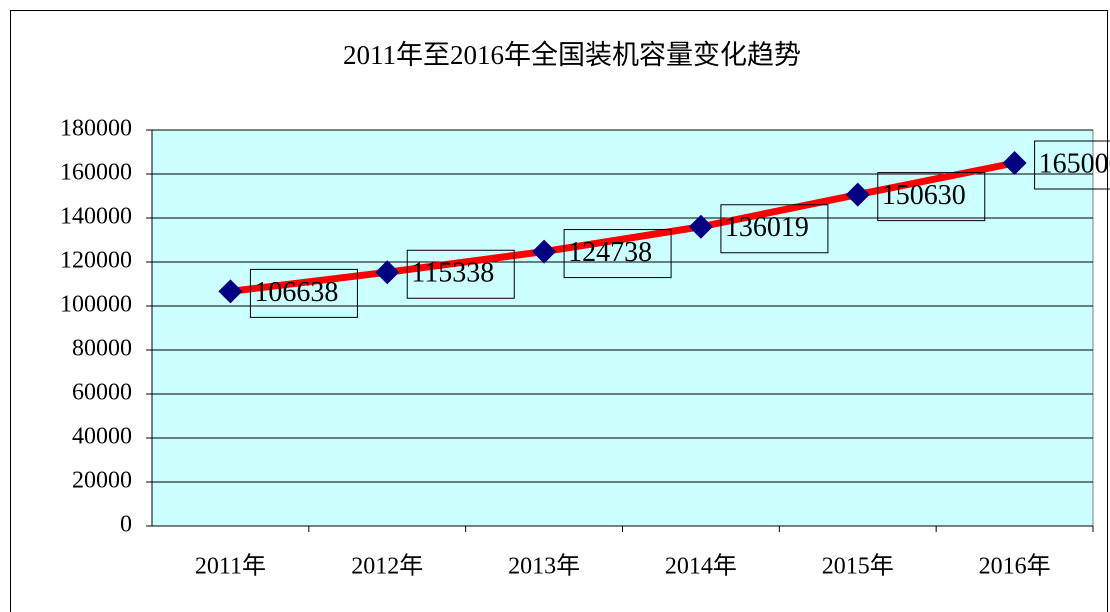  I want to click on data-label: 136019, so click(767, 227).